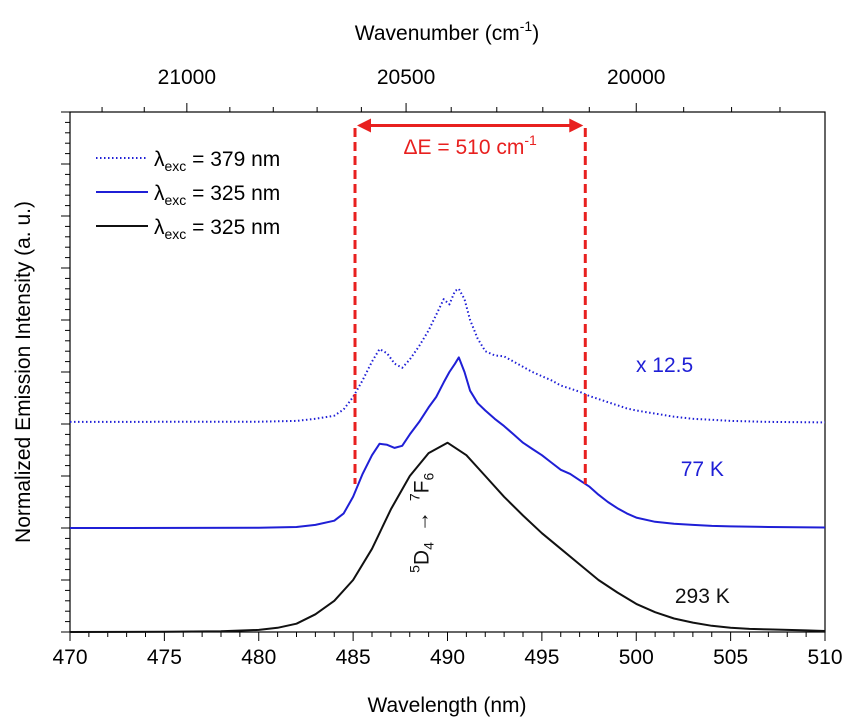 The image size is (850, 726). I want to click on x-axis-ticks: 470 475 480 485 490 495 500 505 510, so click(447, 650).